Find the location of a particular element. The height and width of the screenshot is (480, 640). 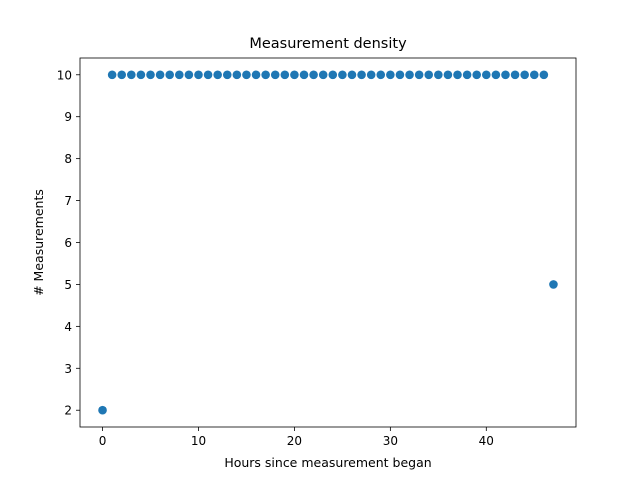

x-tick-label: 10 is located at coordinates (198, 441).